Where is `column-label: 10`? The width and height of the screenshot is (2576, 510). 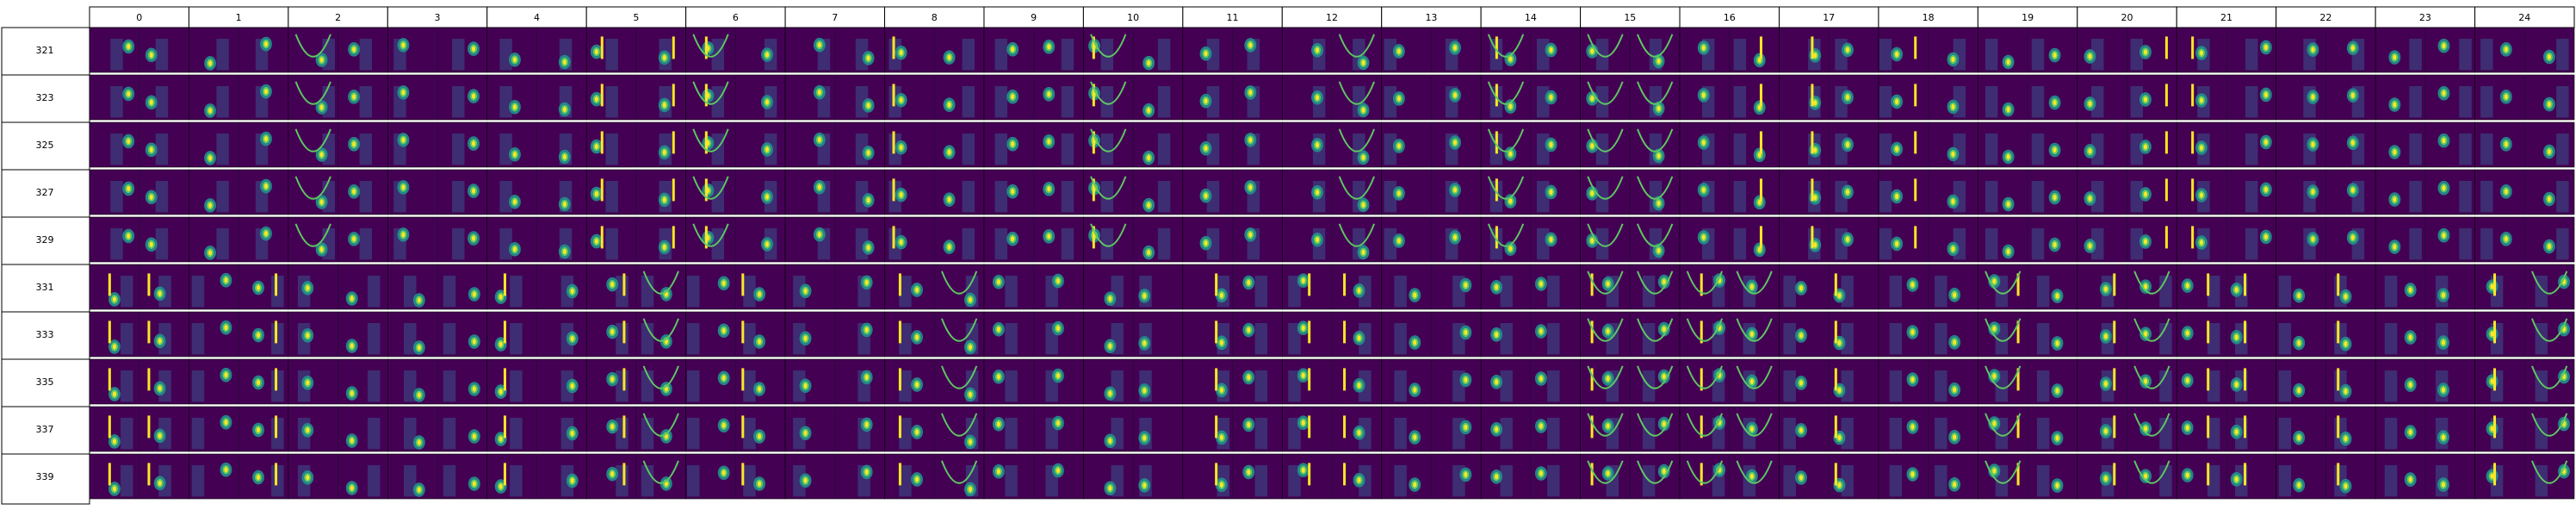
column-label: 10 is located at coordinates (1133, 18).